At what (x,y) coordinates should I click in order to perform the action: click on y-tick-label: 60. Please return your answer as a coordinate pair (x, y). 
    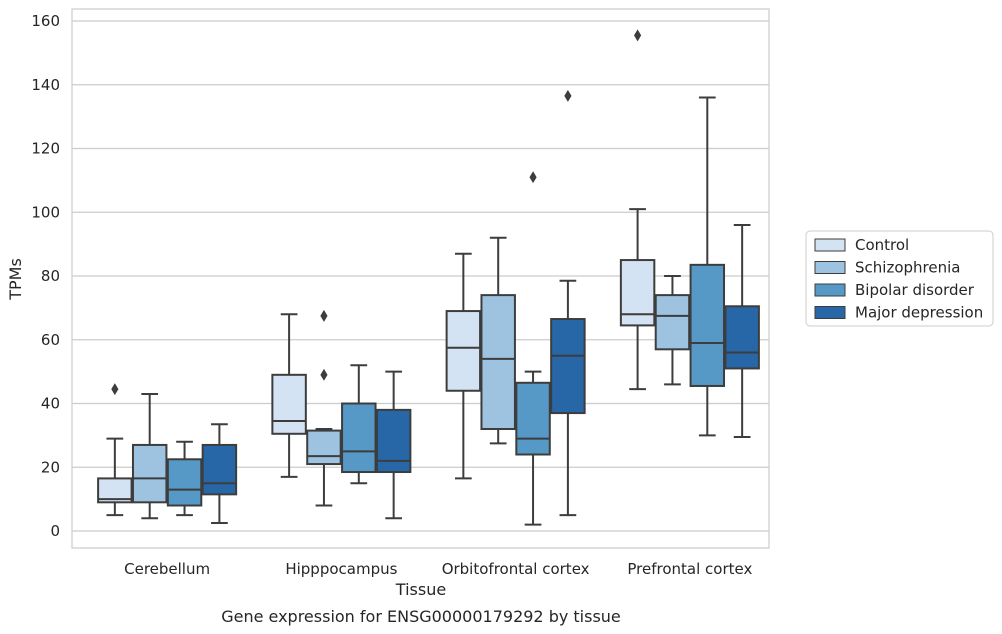
    Looking at the image, I should click on (50, 340).